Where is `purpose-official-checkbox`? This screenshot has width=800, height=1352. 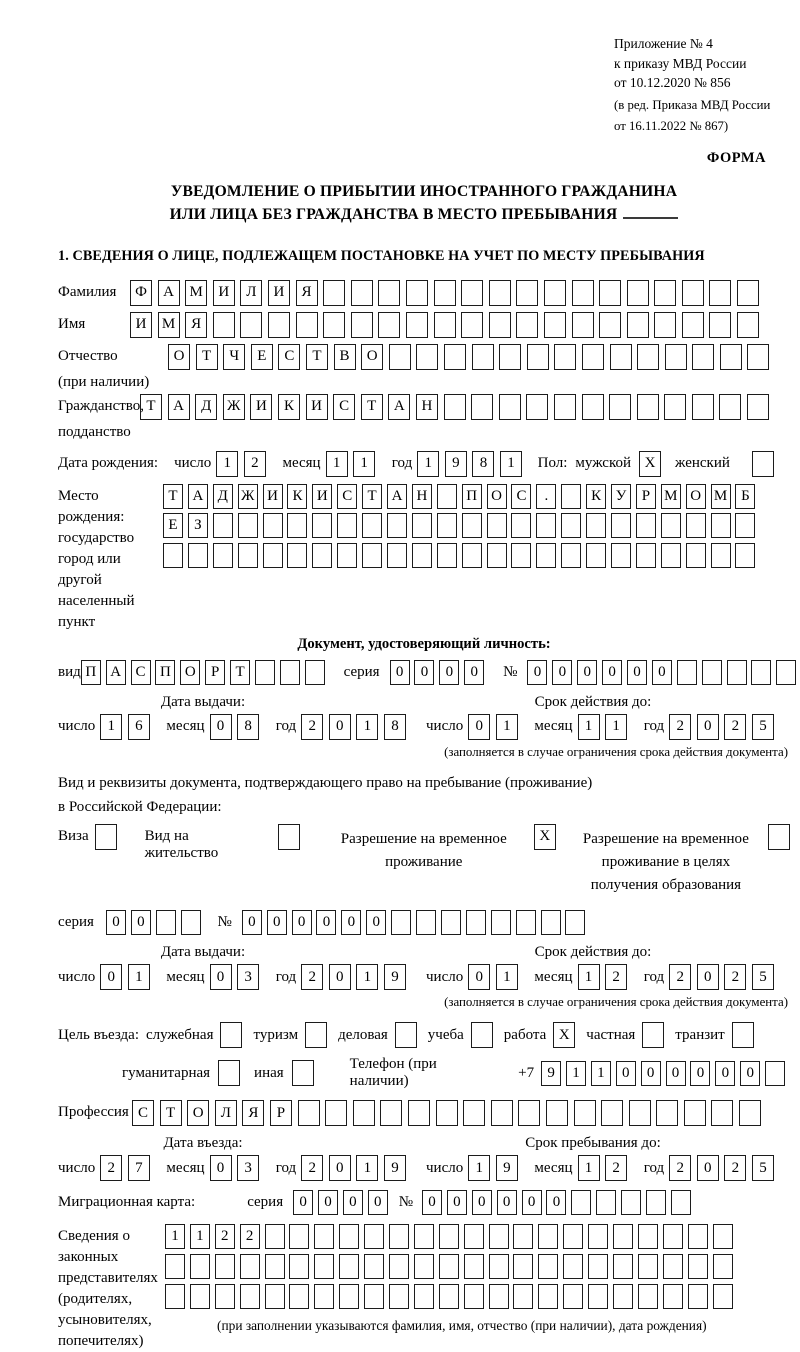 purpose-official-checkbox is located at coordinates (231, 1035).